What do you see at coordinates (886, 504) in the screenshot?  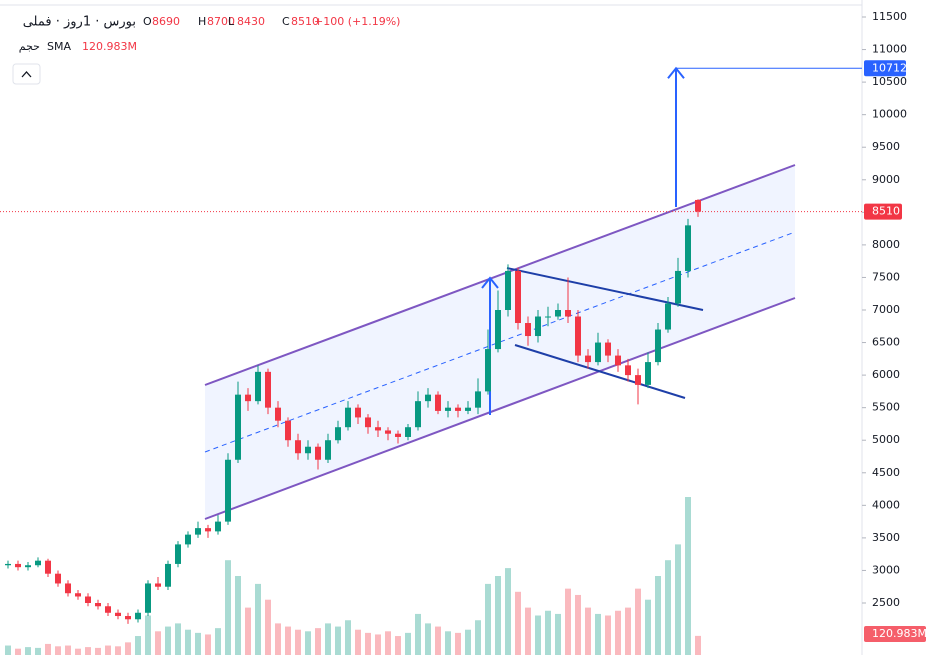 I see `y-tick-label: 4000` at bounding box center [886, 504].